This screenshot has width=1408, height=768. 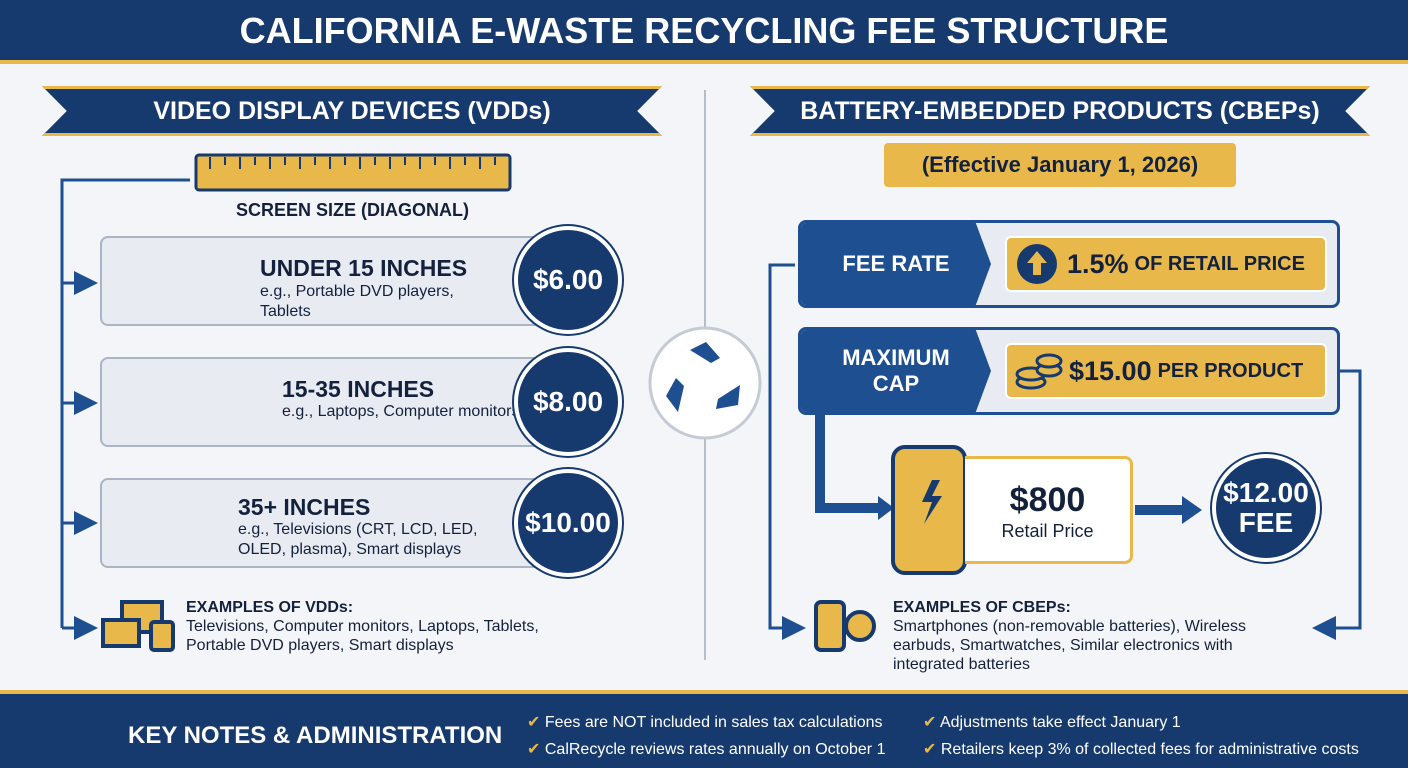 I want to click on price-label: Retail Price, so click(x=1047, y=531).